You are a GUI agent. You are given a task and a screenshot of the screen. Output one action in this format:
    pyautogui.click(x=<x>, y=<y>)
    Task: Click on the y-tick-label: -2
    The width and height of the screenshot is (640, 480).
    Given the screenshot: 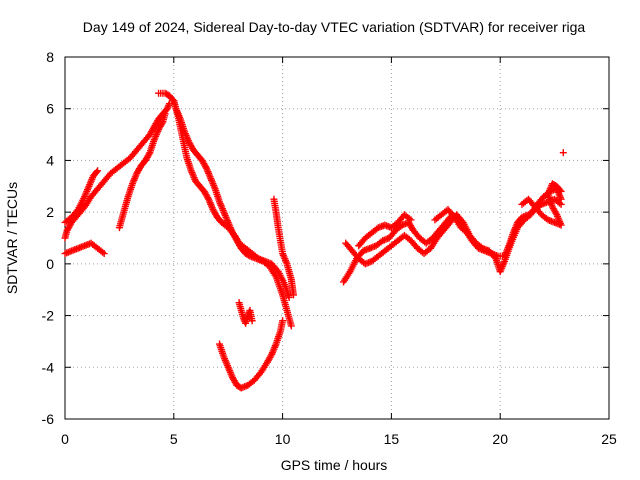 What is the action you would take?
    pyautogui.click(x=48, y=316)
    